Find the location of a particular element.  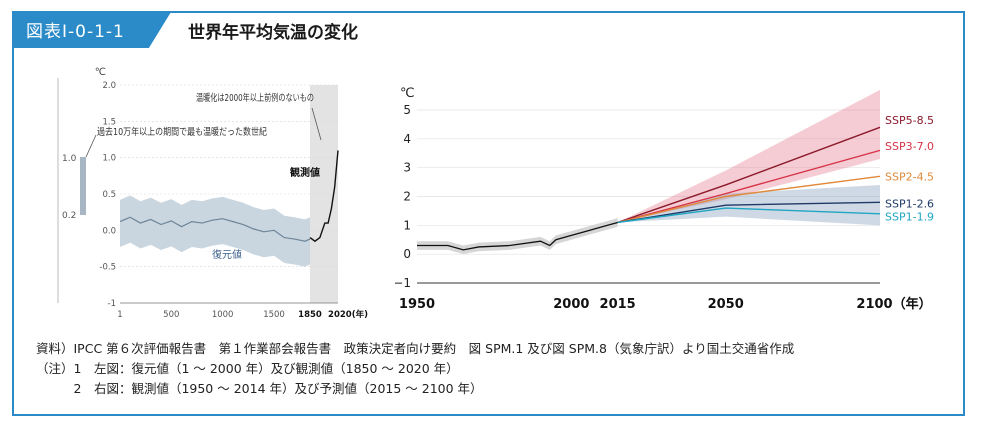

left-side-caption: 過去10万年以上の期間で最も温暖だった数世紀 is located at coordinates (182, 132).